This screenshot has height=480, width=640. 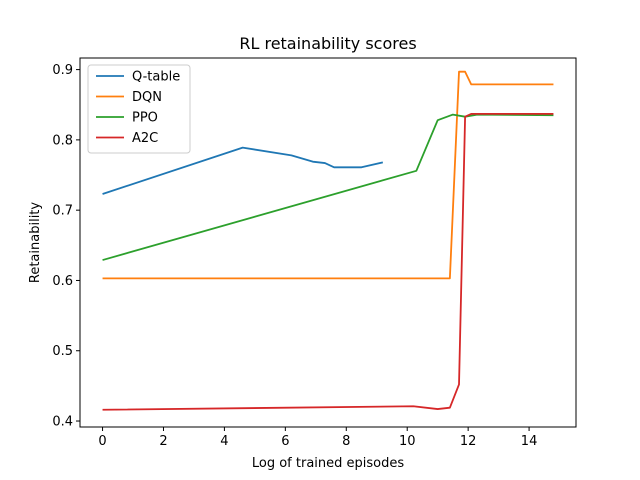 I want to click on chart-title: RL retainability scores, so click(x=327, y=43).